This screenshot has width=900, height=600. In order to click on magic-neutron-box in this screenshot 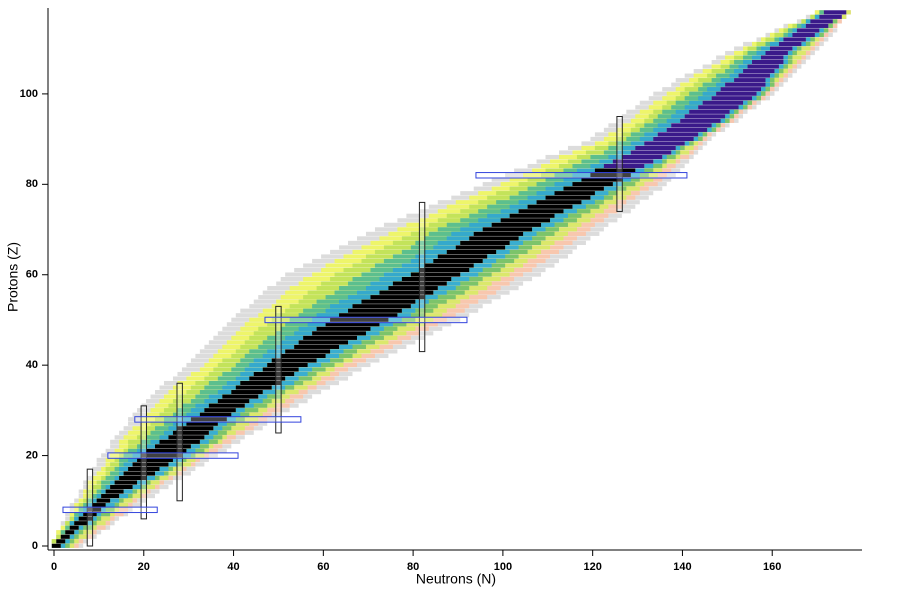, I will do `click(179, 442)`.